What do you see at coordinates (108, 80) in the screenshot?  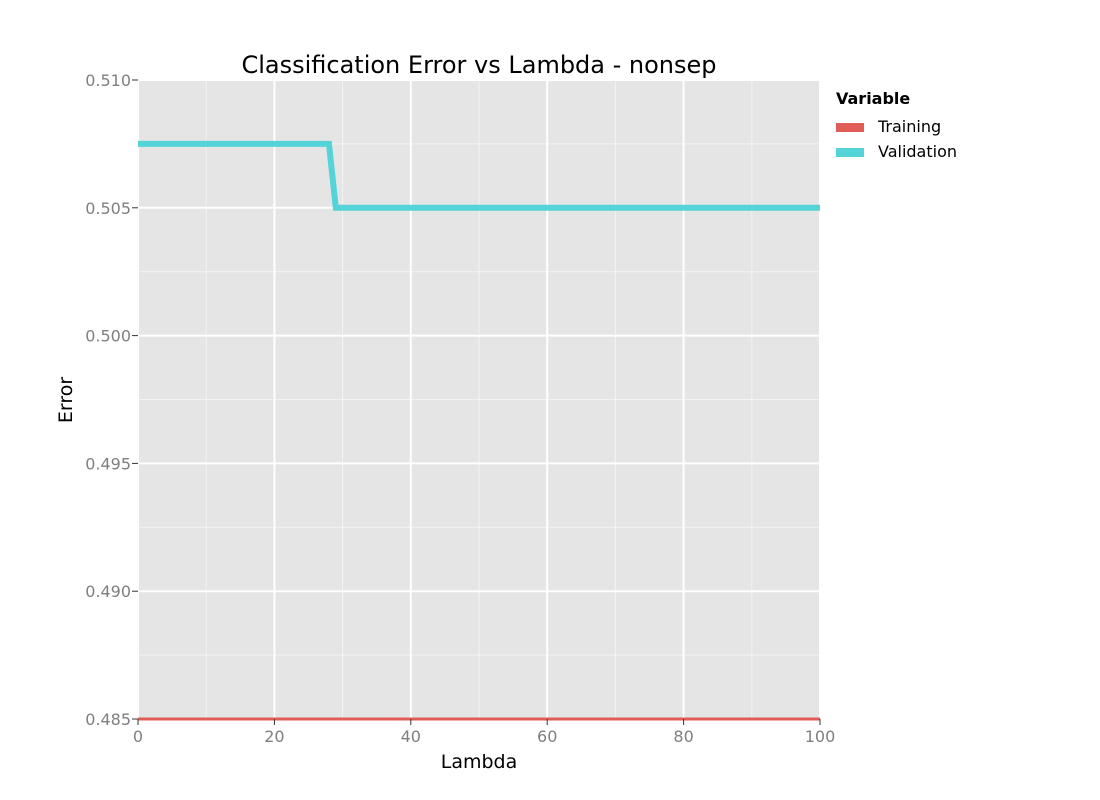 I see `y-tick-label: 0.510` at bounding box center [108, 80].